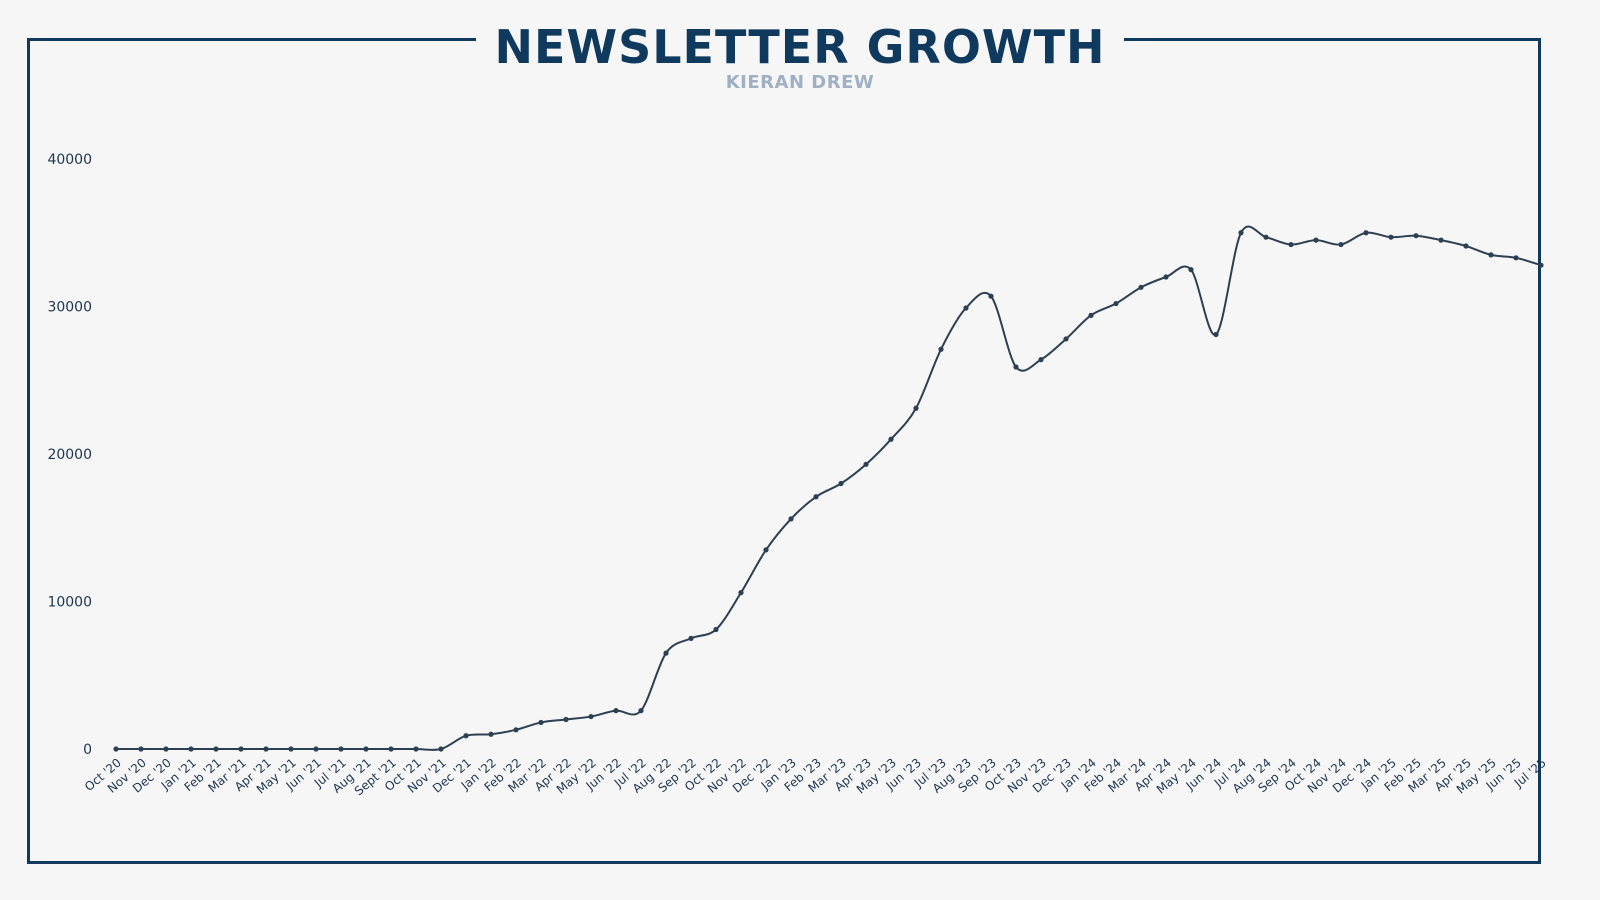  Describe the element at coordinates (69, 603) in the screenshot. I see `y-tick-label: 10000` at that location.